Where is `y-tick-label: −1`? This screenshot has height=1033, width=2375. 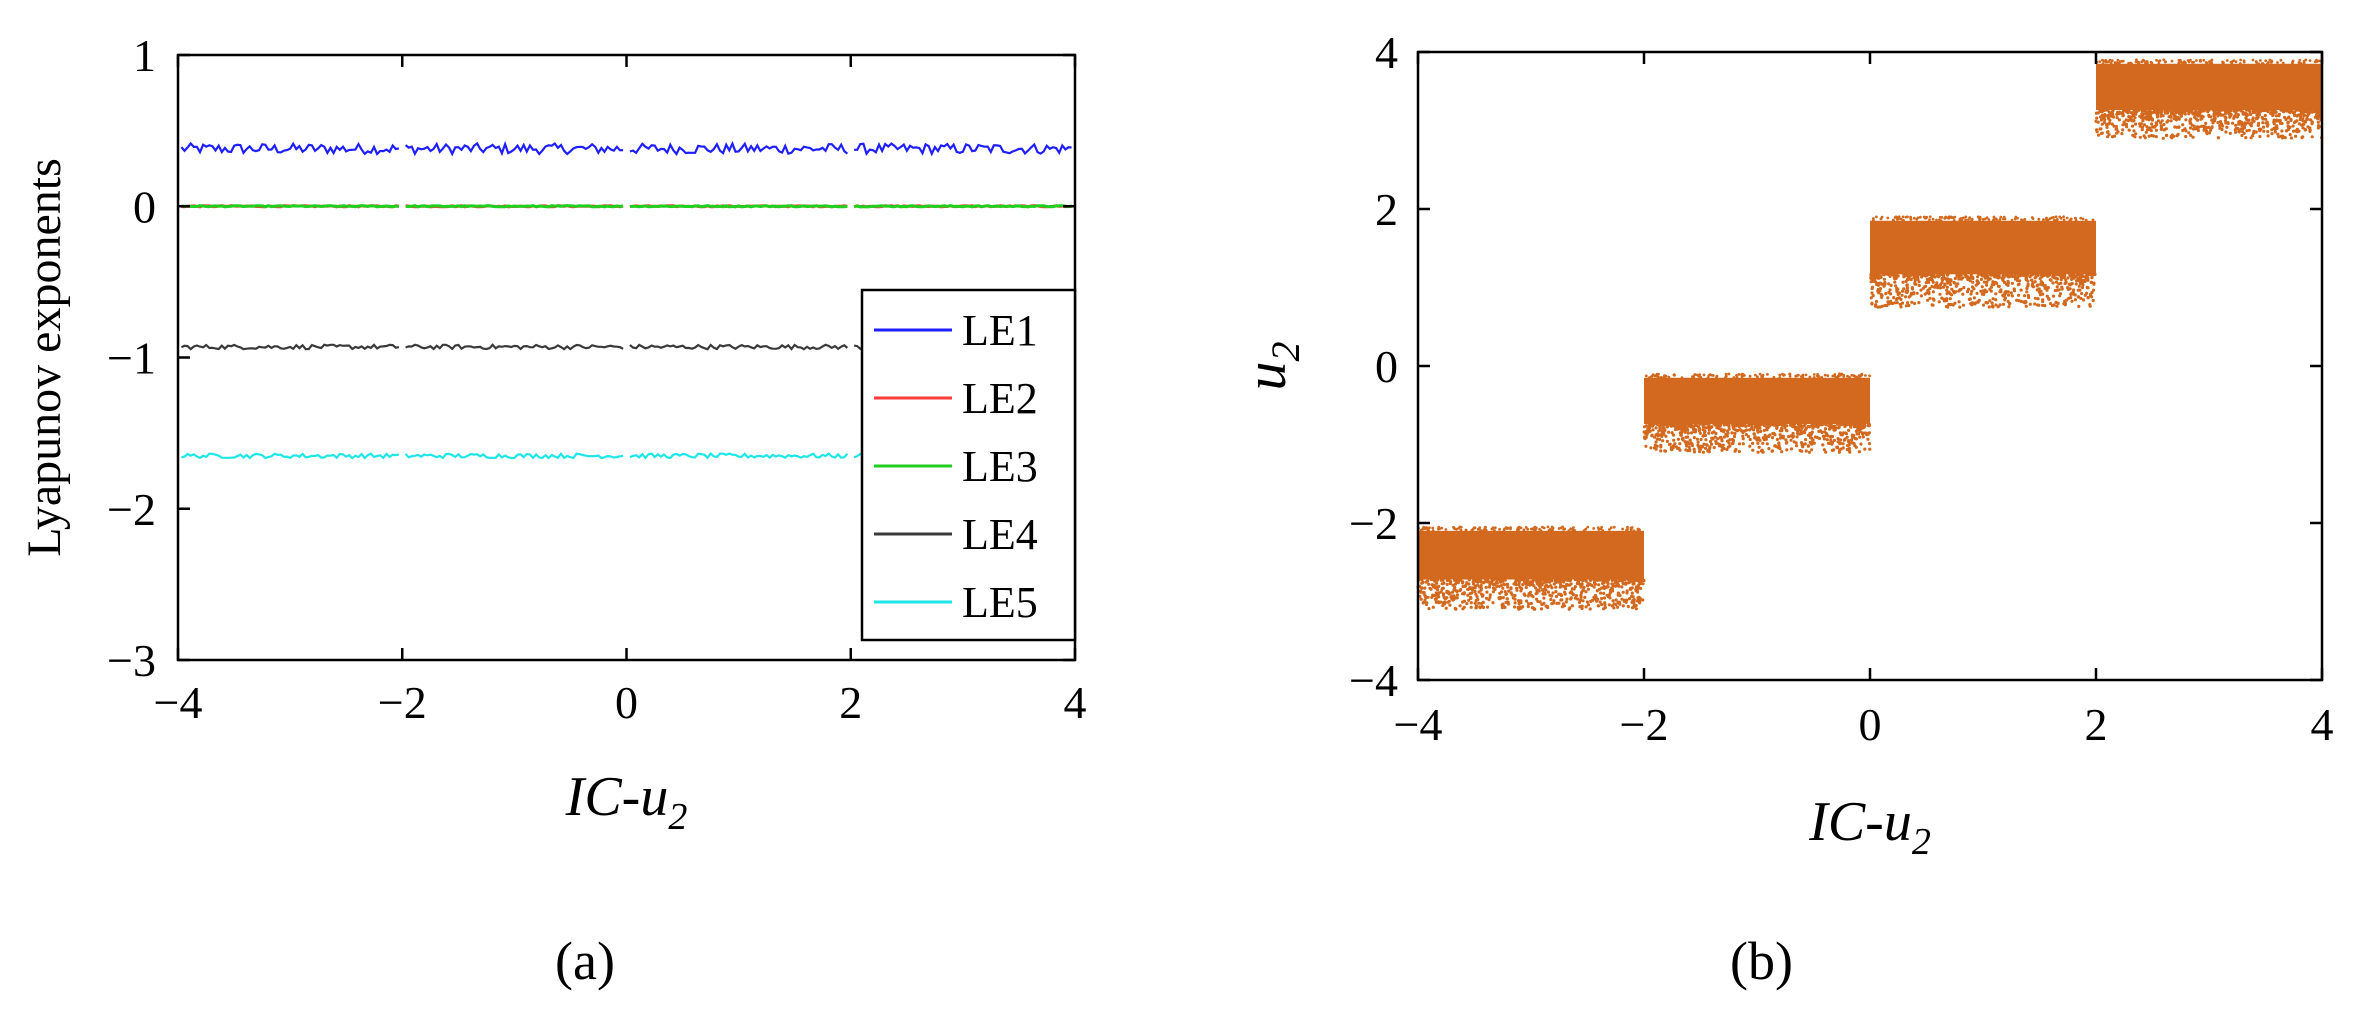 y-tick-label: −1 is located at coordinates (131, 358).